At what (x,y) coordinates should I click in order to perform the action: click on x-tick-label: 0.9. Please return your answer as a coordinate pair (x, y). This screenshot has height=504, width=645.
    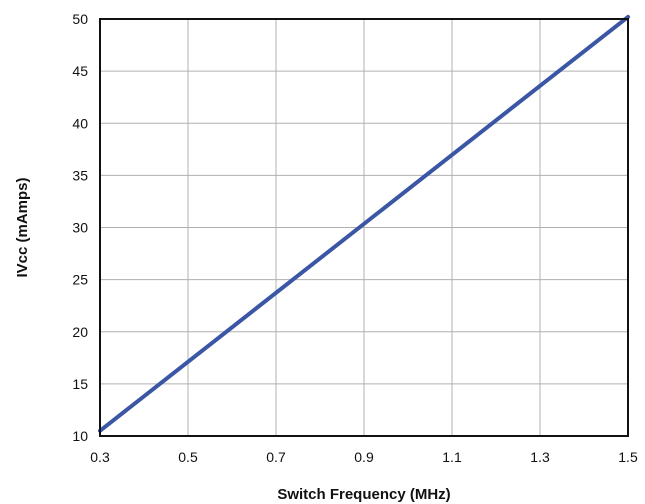
    Looking at the image, I should click on (364, 457).